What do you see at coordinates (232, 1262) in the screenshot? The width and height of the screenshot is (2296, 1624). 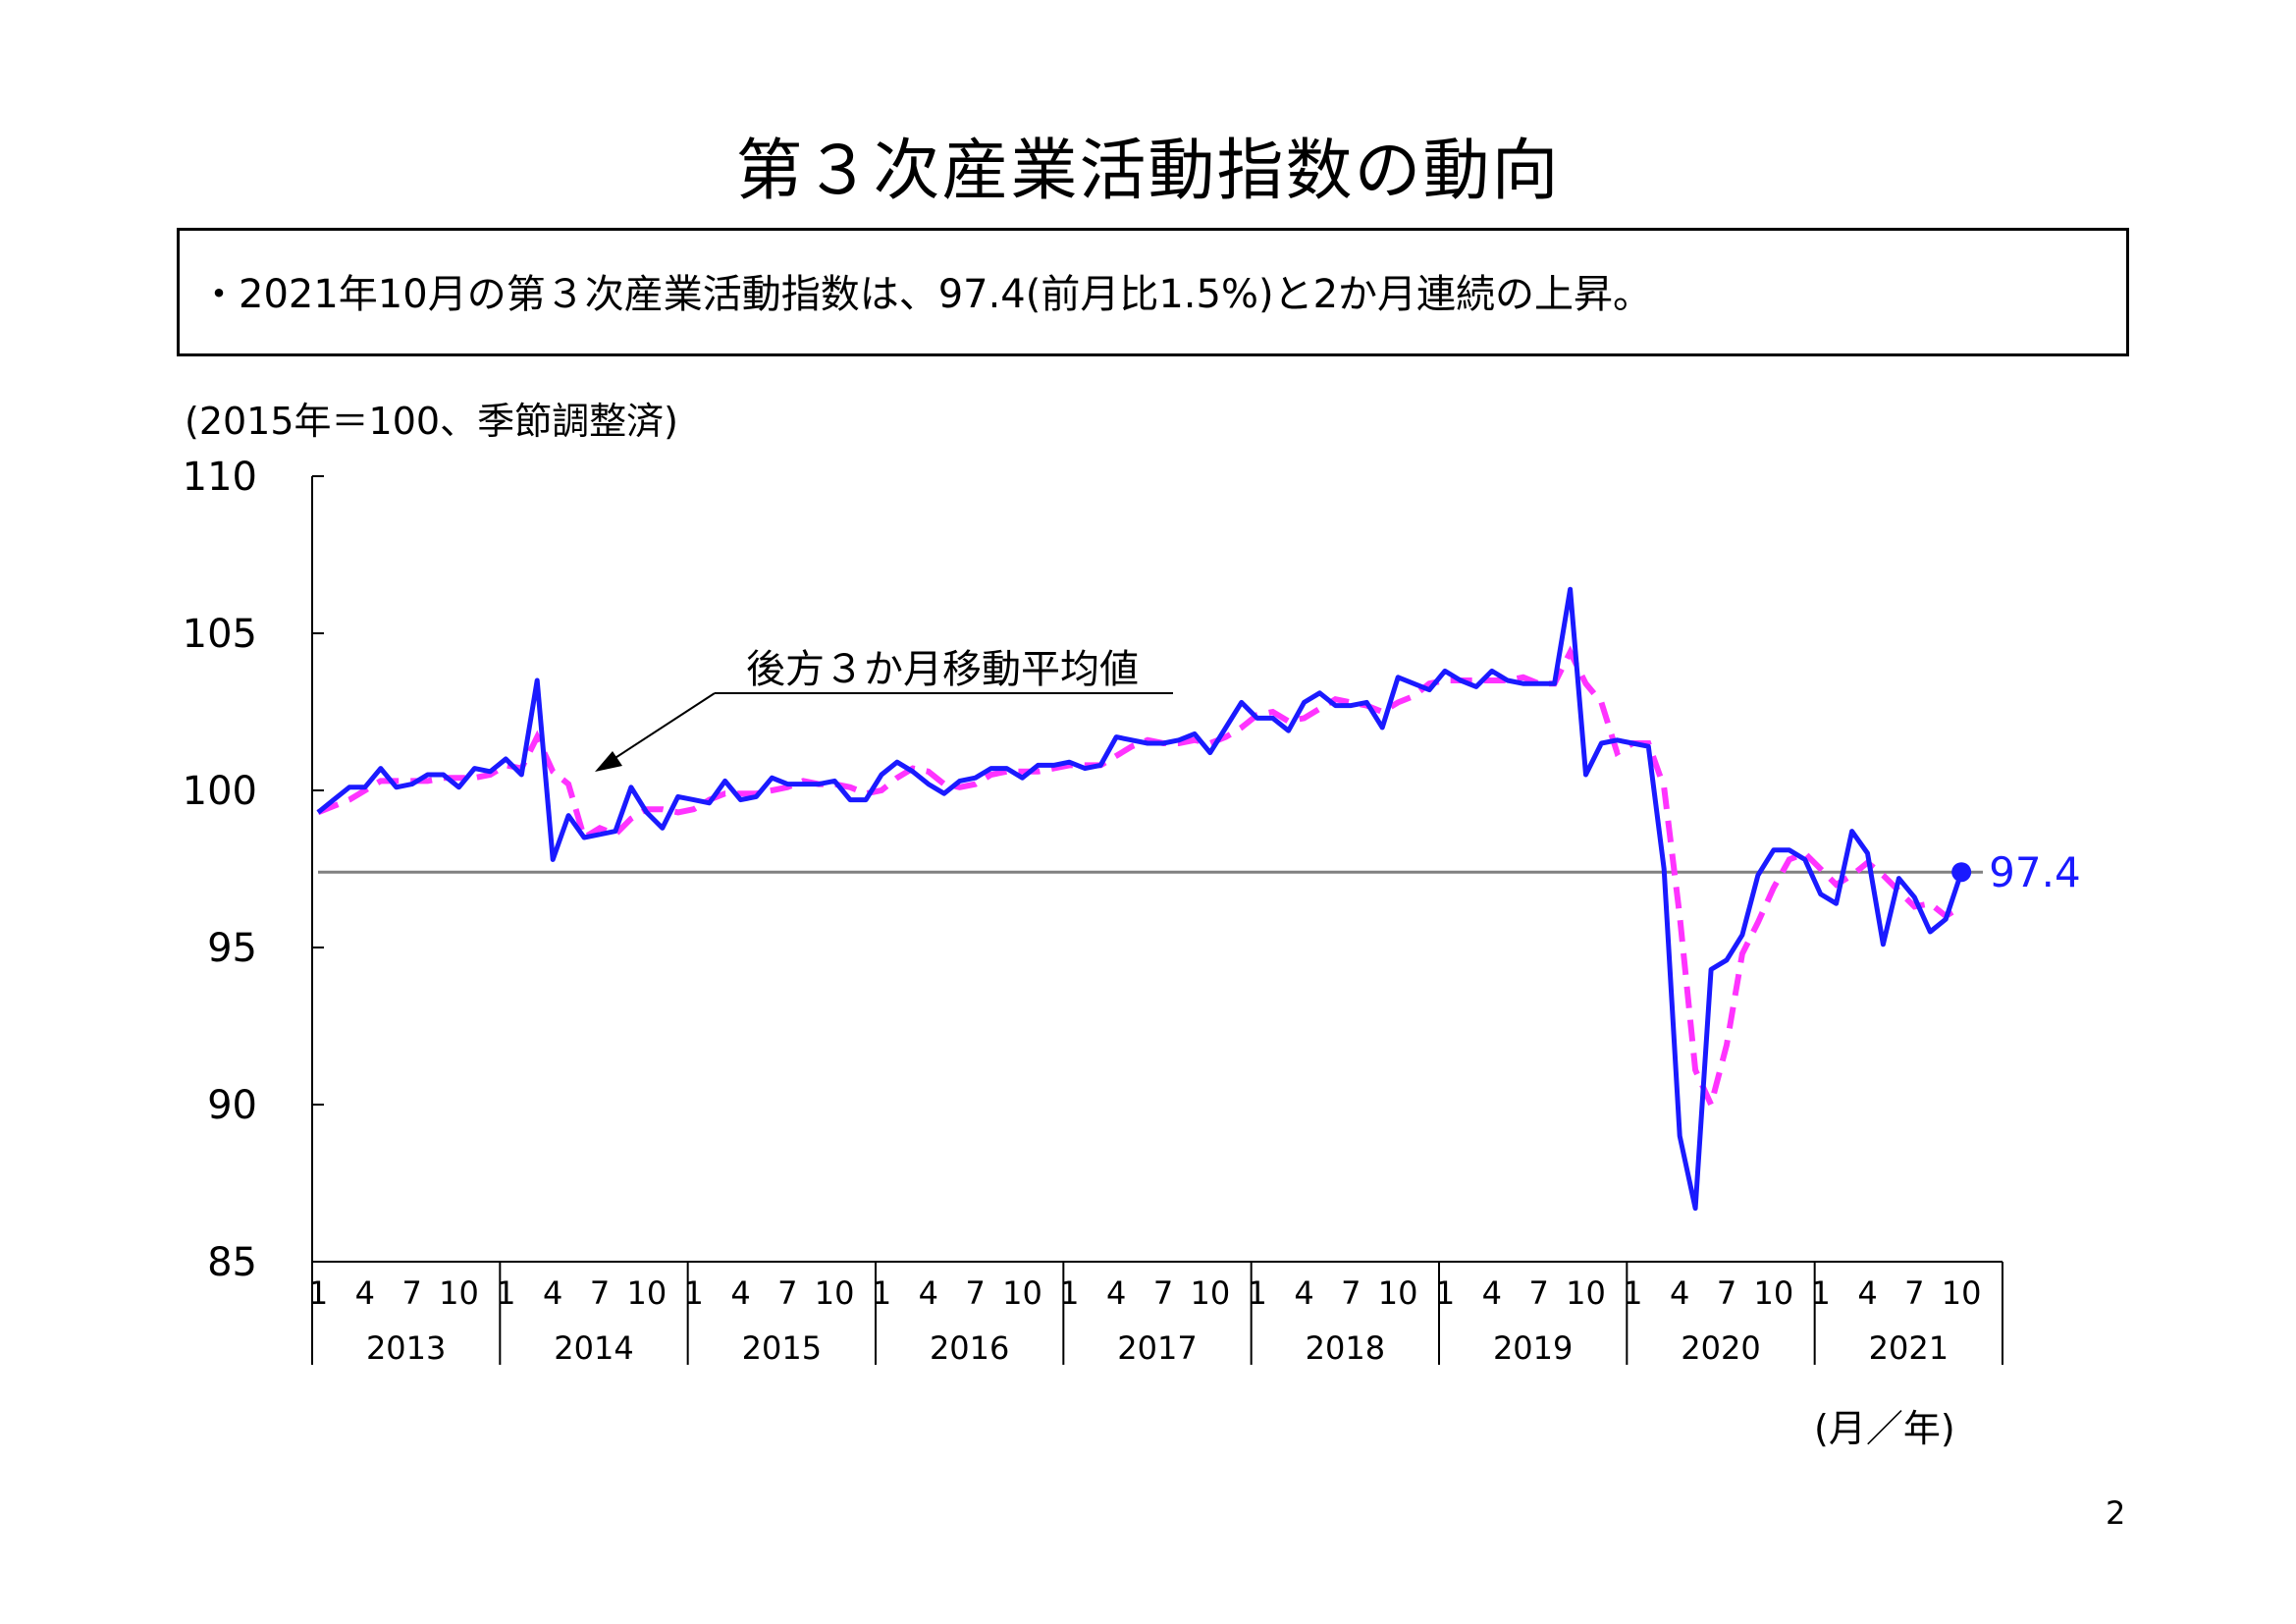 I see `y-tick-label: 85` at bounding box center [232, 1262].